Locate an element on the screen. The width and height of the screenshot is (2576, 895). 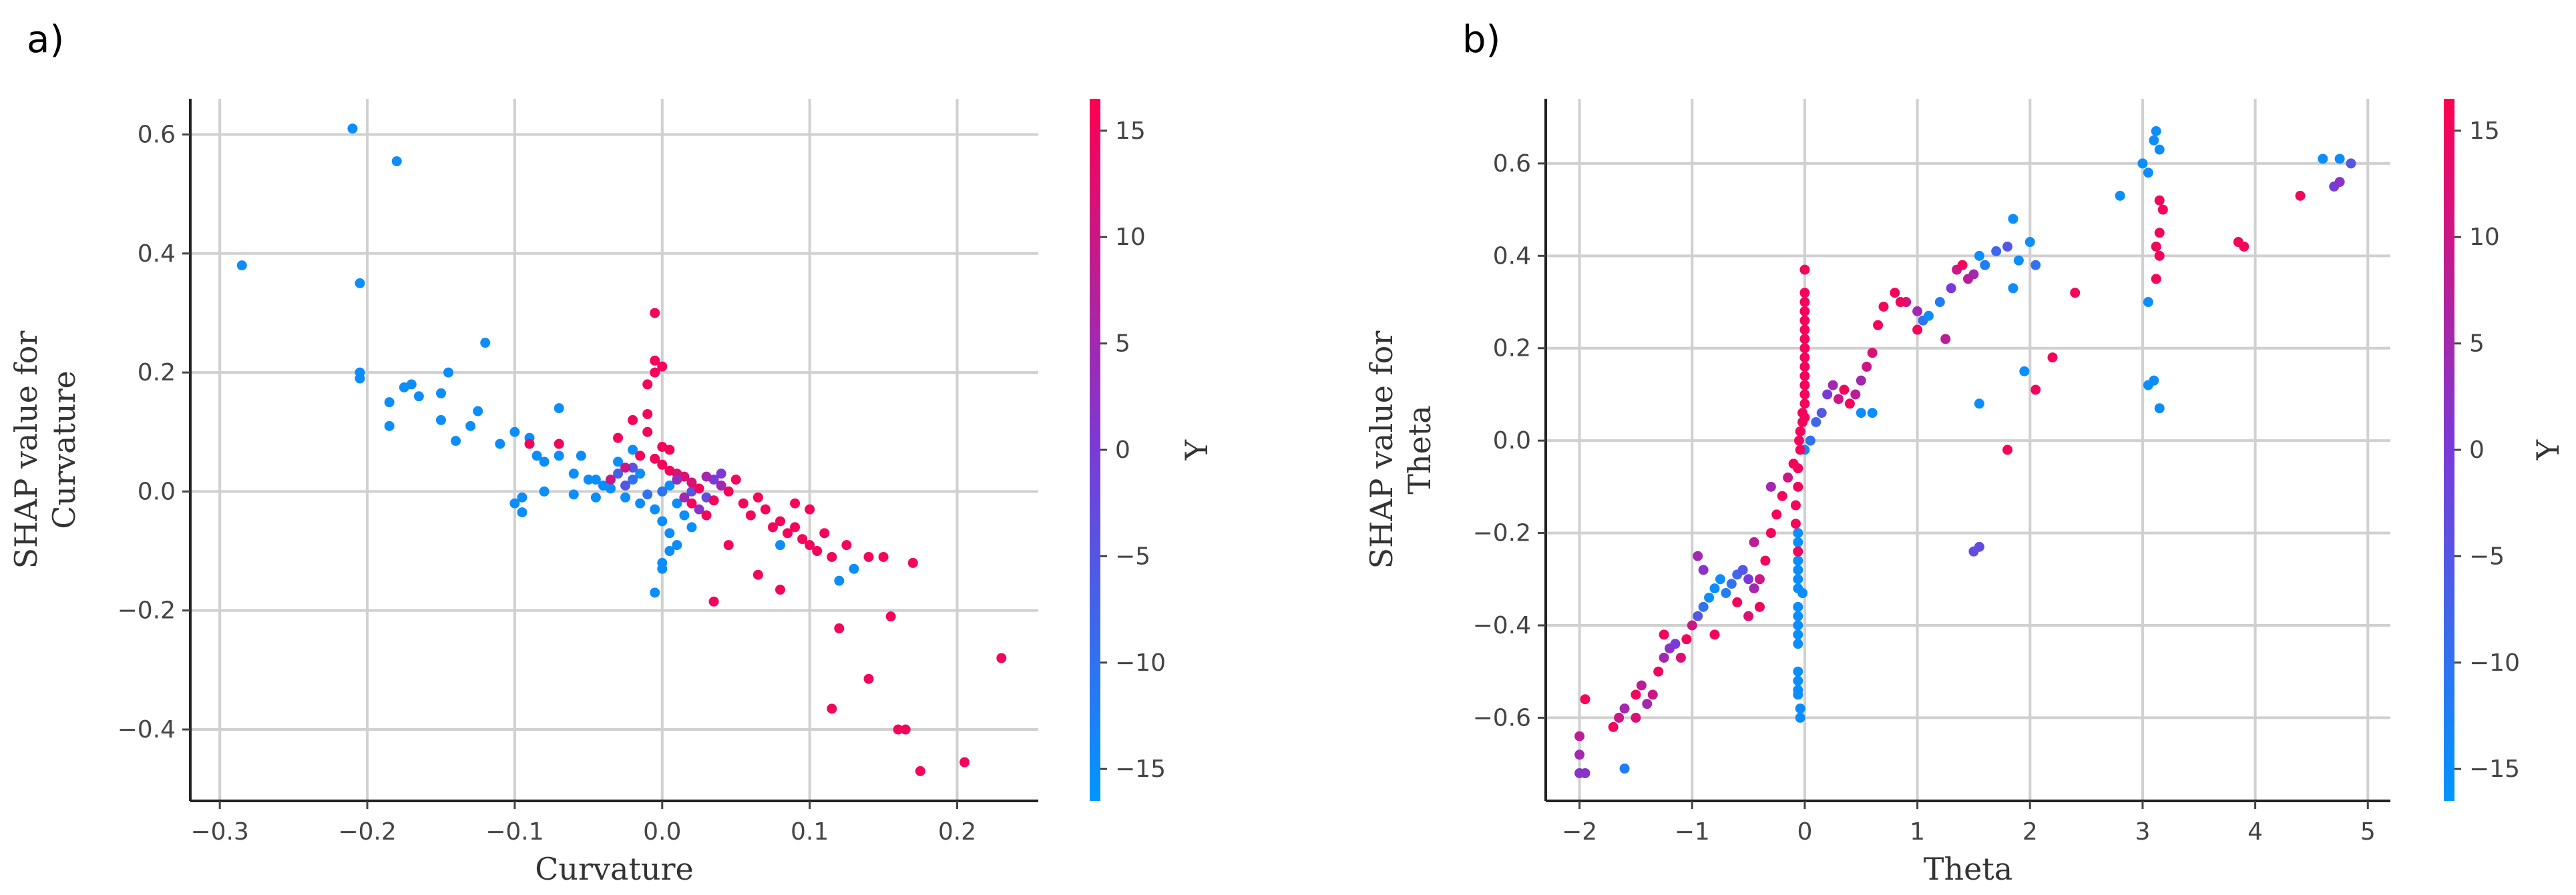
panel-label-b: b) is located at coordinates (1481, 39).